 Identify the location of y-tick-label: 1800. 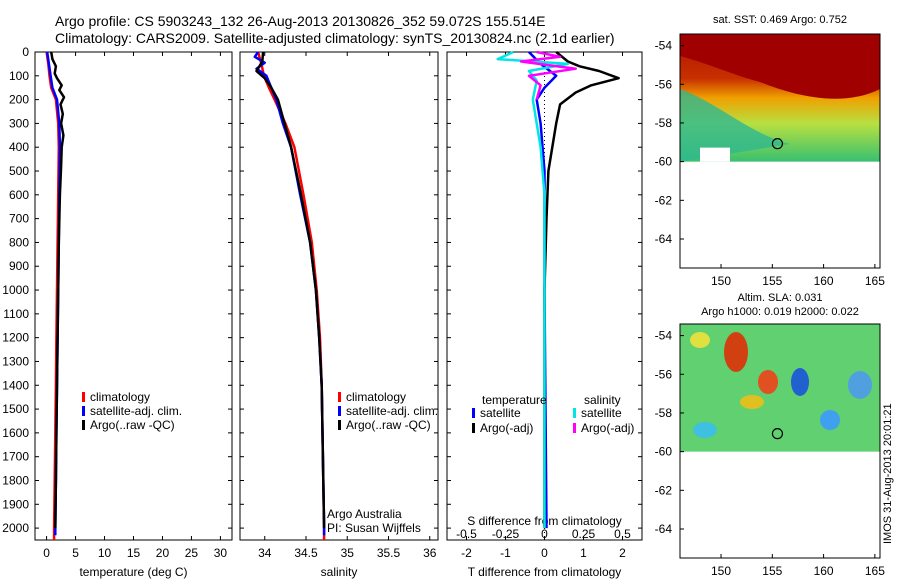
(15, 480).